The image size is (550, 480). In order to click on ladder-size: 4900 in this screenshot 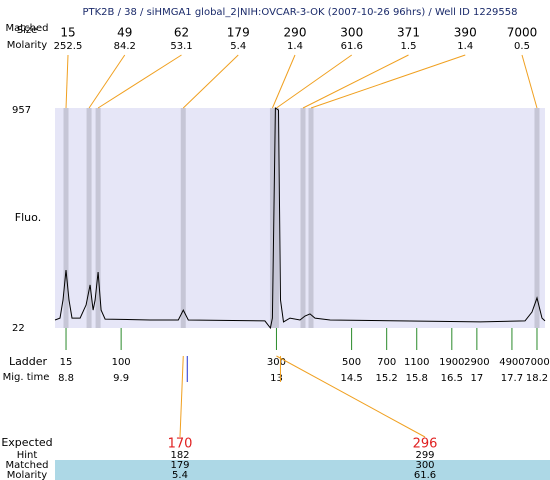, I will do `click(511, 362)`.